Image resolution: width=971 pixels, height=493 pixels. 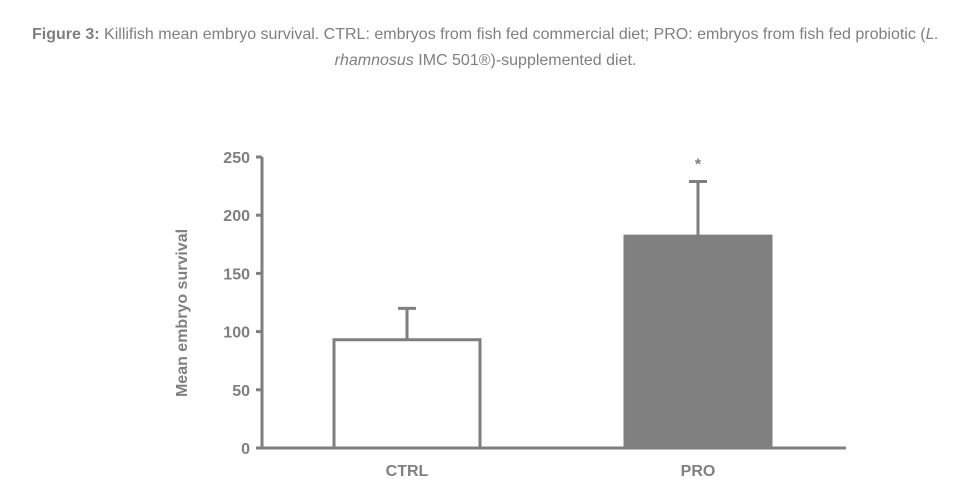 I want to click on y-tick-label-50: 50, so click(x=241, y=391).